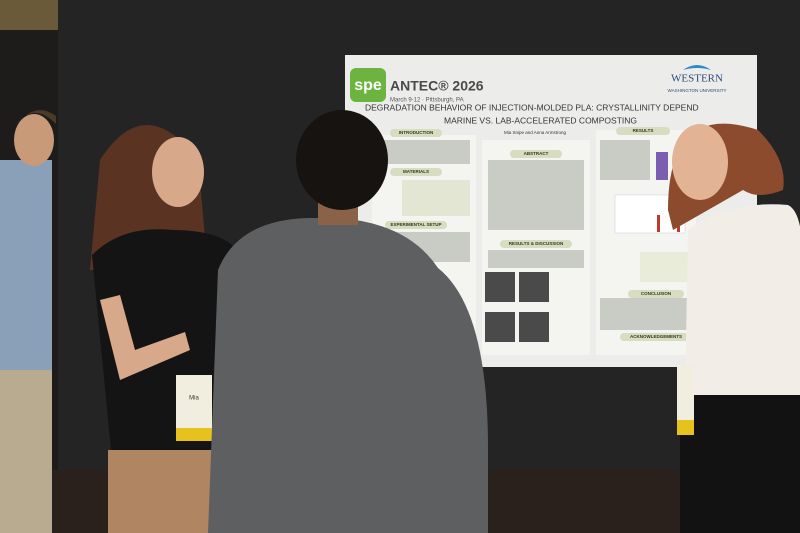 This screenshot has height=533, width=800. What do you see at coordinates (534, 235) in the screenshot?
I see `text-lines` at bounding box center [534, 235].